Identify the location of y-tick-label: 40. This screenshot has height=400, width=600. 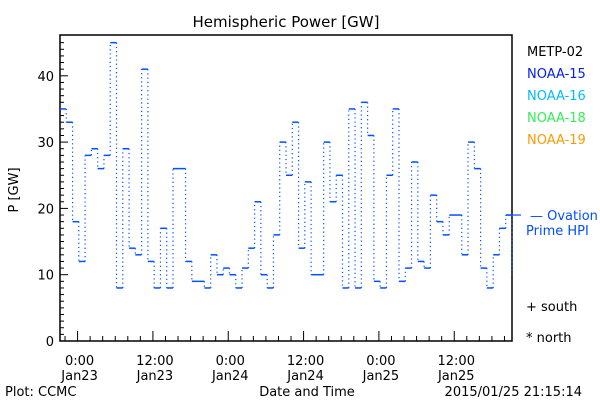
(45, 77).